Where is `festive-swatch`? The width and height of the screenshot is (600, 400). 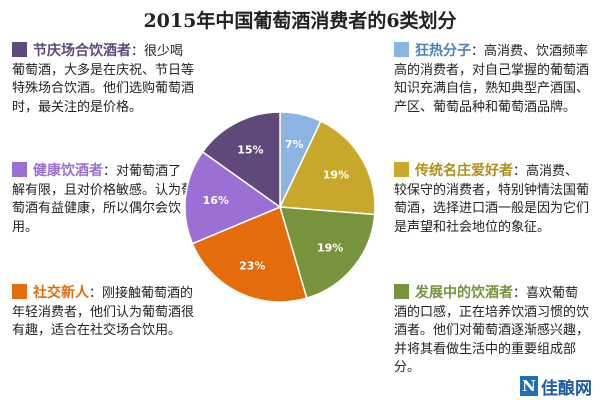
festive-swatch is located at coordinates (19, 49).